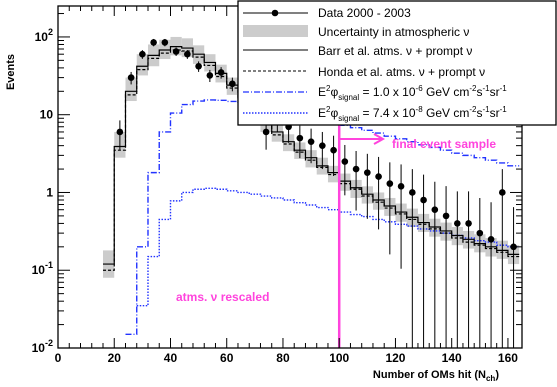  Describe the element at coordinates (393, 32) in the screenshot. I see `legend-label-uncertainty: Uncertainty in atmospheric ν` at that location.